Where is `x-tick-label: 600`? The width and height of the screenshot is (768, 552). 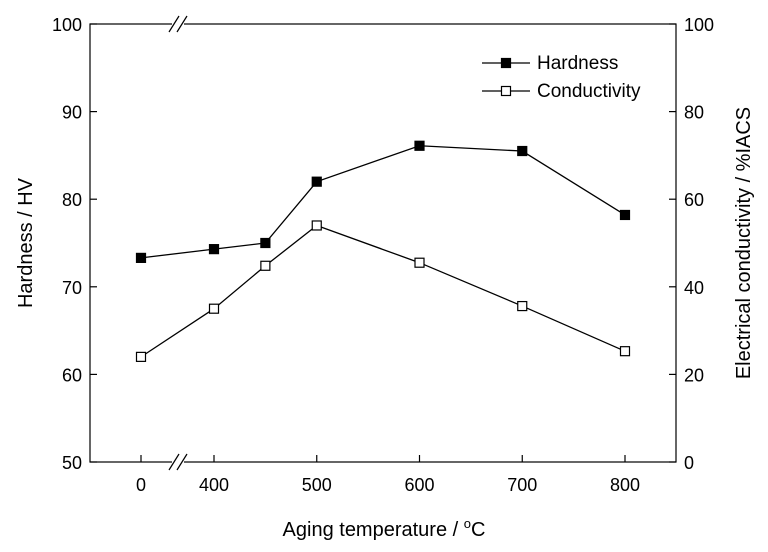 x-tick-label: 600 is located at coordinates (419, 485).